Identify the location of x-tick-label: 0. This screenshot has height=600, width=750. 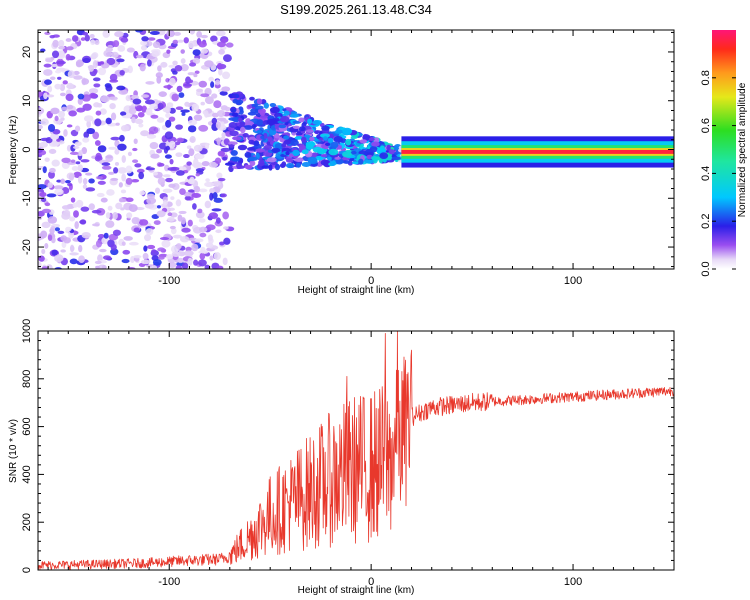
(371, 582).